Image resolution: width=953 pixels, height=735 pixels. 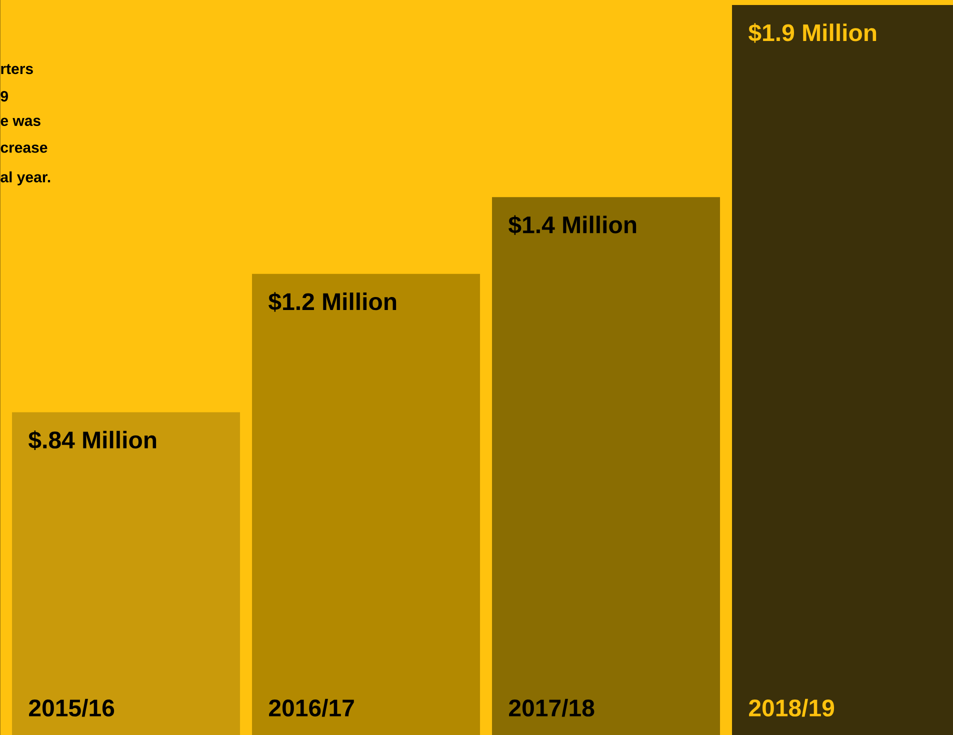 What do you see at coordinates (791, 707) in the screenshot?
I see `x-tick-label: 2018/19` at bounding box center [791, 707].